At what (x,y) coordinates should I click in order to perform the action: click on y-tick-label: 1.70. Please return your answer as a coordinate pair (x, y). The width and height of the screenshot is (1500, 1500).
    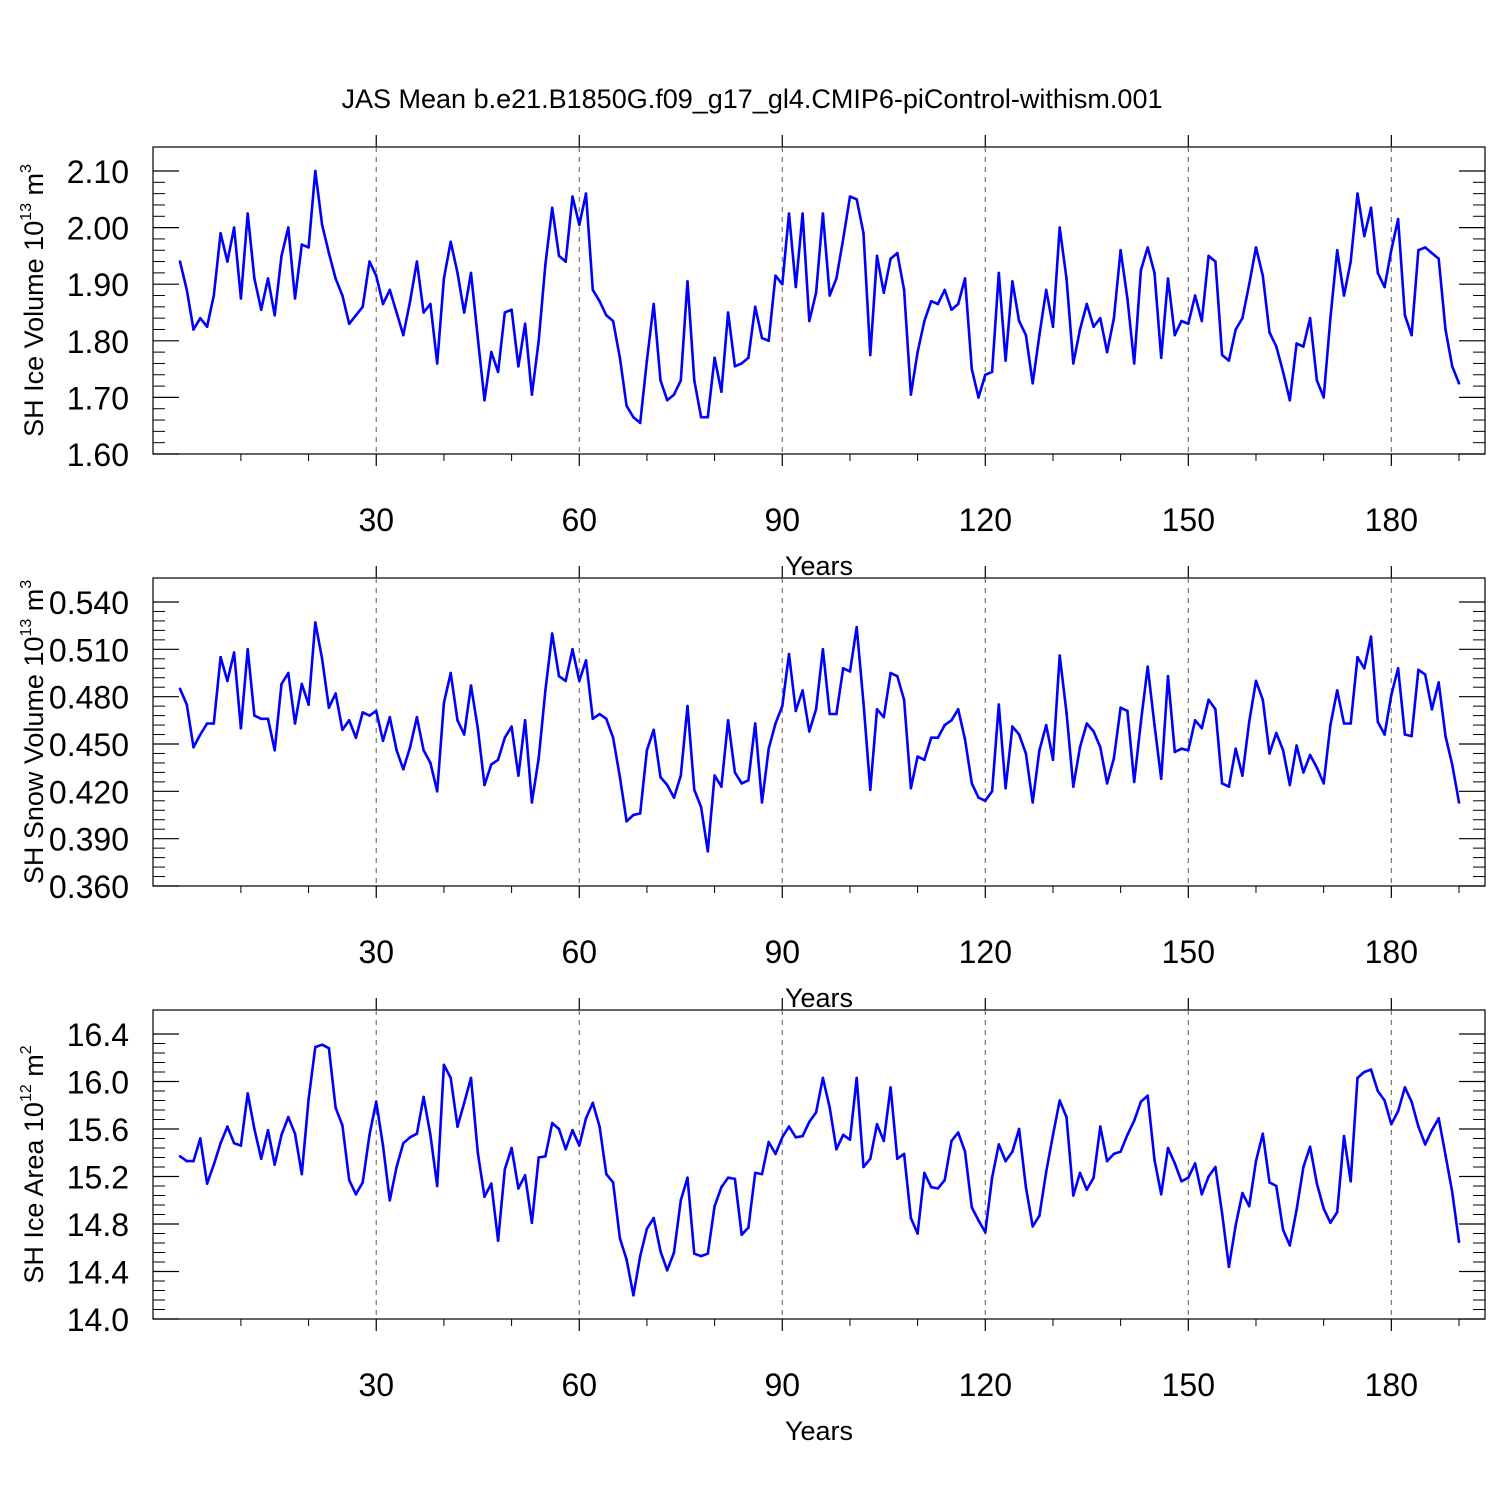
    Looking at the image, I should click on (98, 398).